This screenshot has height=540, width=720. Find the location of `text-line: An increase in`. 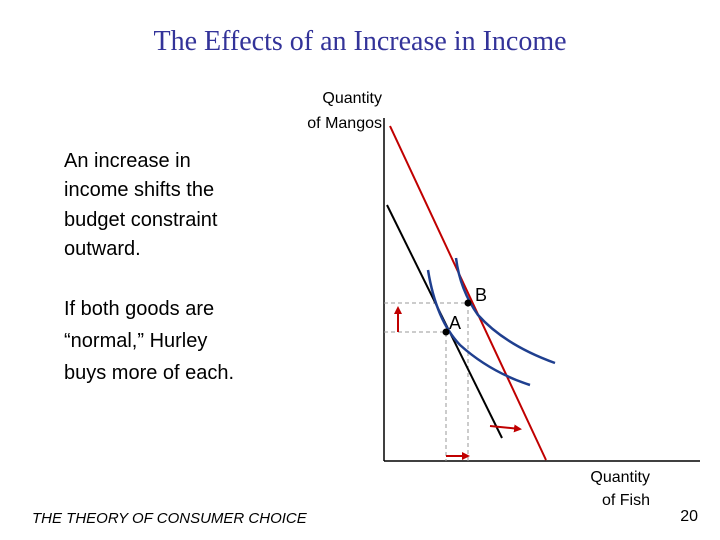

text-line: An increase in is located at coordinates (127, 161).